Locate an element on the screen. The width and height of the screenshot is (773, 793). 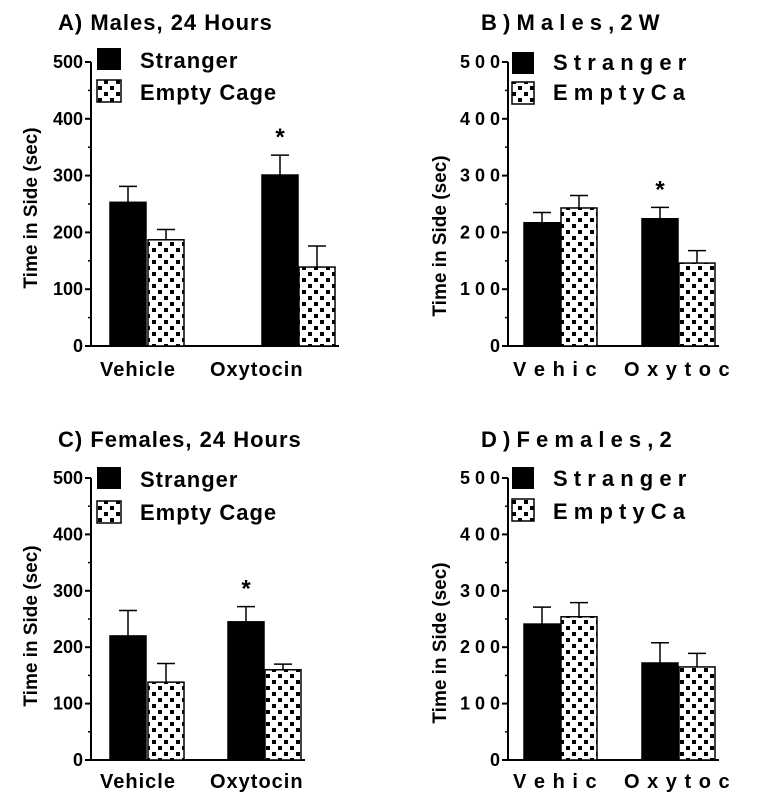
panel-title: B ) M a l e s , 2 W is located at coordinates (570, 22).